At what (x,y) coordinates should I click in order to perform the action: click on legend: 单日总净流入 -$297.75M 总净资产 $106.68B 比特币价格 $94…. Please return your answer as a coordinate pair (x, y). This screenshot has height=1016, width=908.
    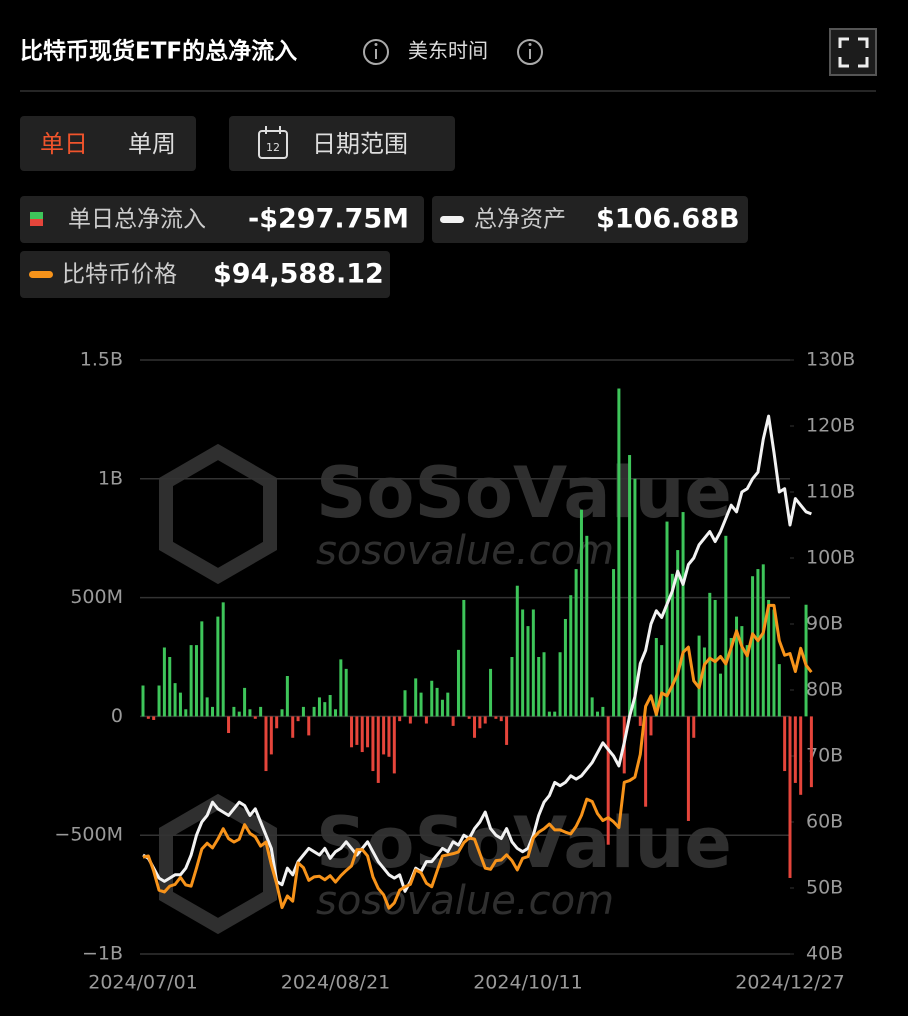
    Looking at the image, I should click on (384, 247).